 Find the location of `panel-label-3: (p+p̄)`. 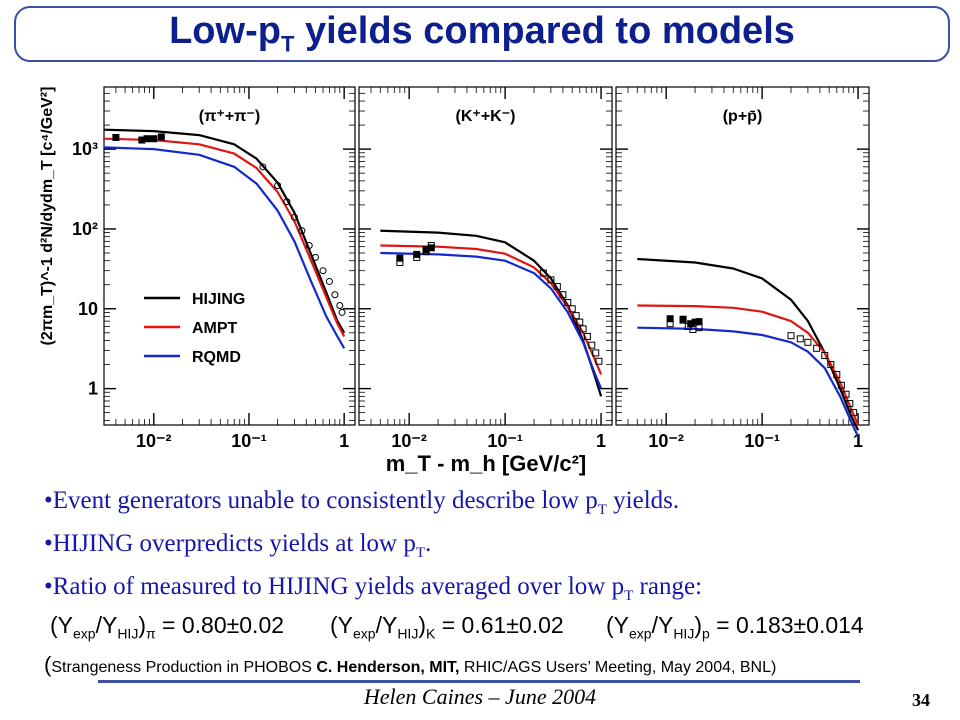

panel-label-3: (p+p̄) is located at coordinates (743, 116).